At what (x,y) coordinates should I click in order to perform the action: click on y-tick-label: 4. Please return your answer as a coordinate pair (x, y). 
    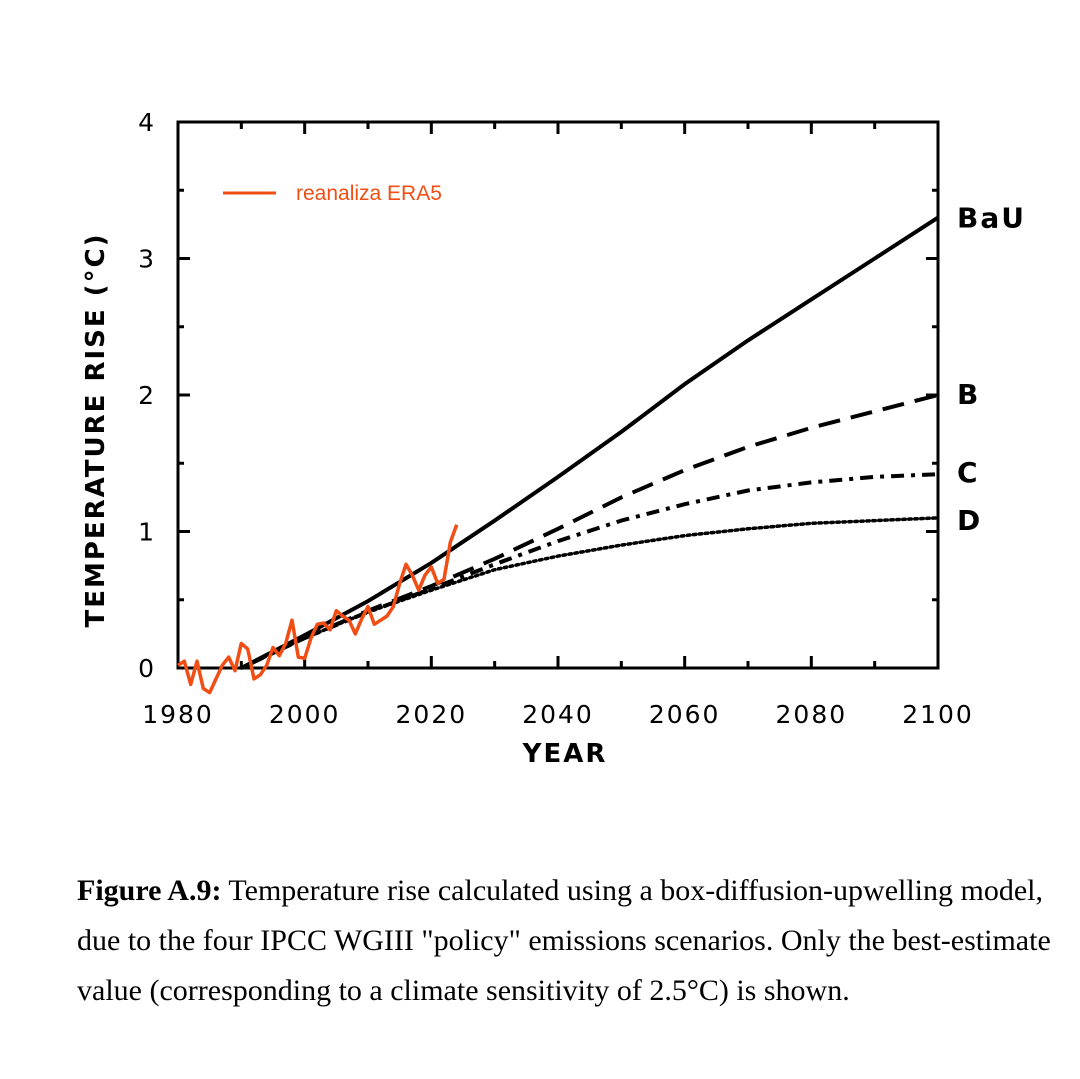
    Looking at the image, I should click on (147, 122).